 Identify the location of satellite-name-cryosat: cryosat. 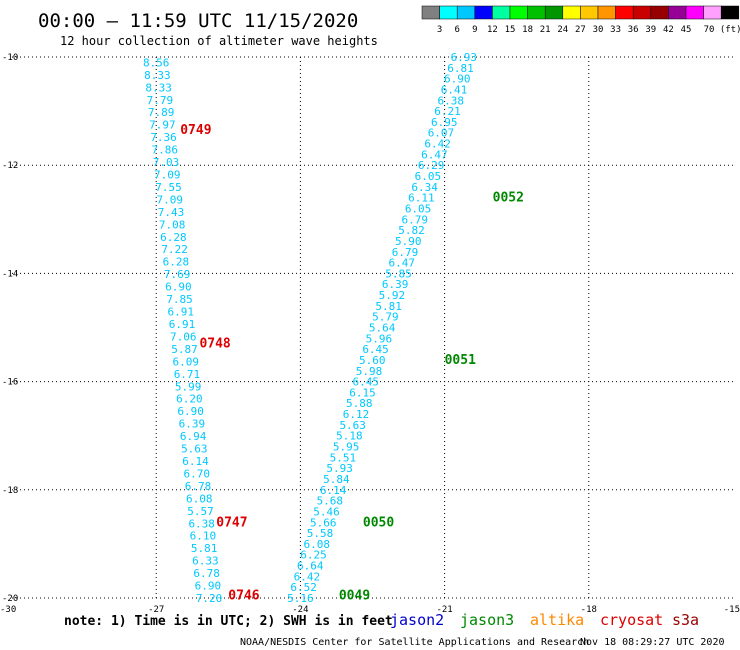
(631, 620).